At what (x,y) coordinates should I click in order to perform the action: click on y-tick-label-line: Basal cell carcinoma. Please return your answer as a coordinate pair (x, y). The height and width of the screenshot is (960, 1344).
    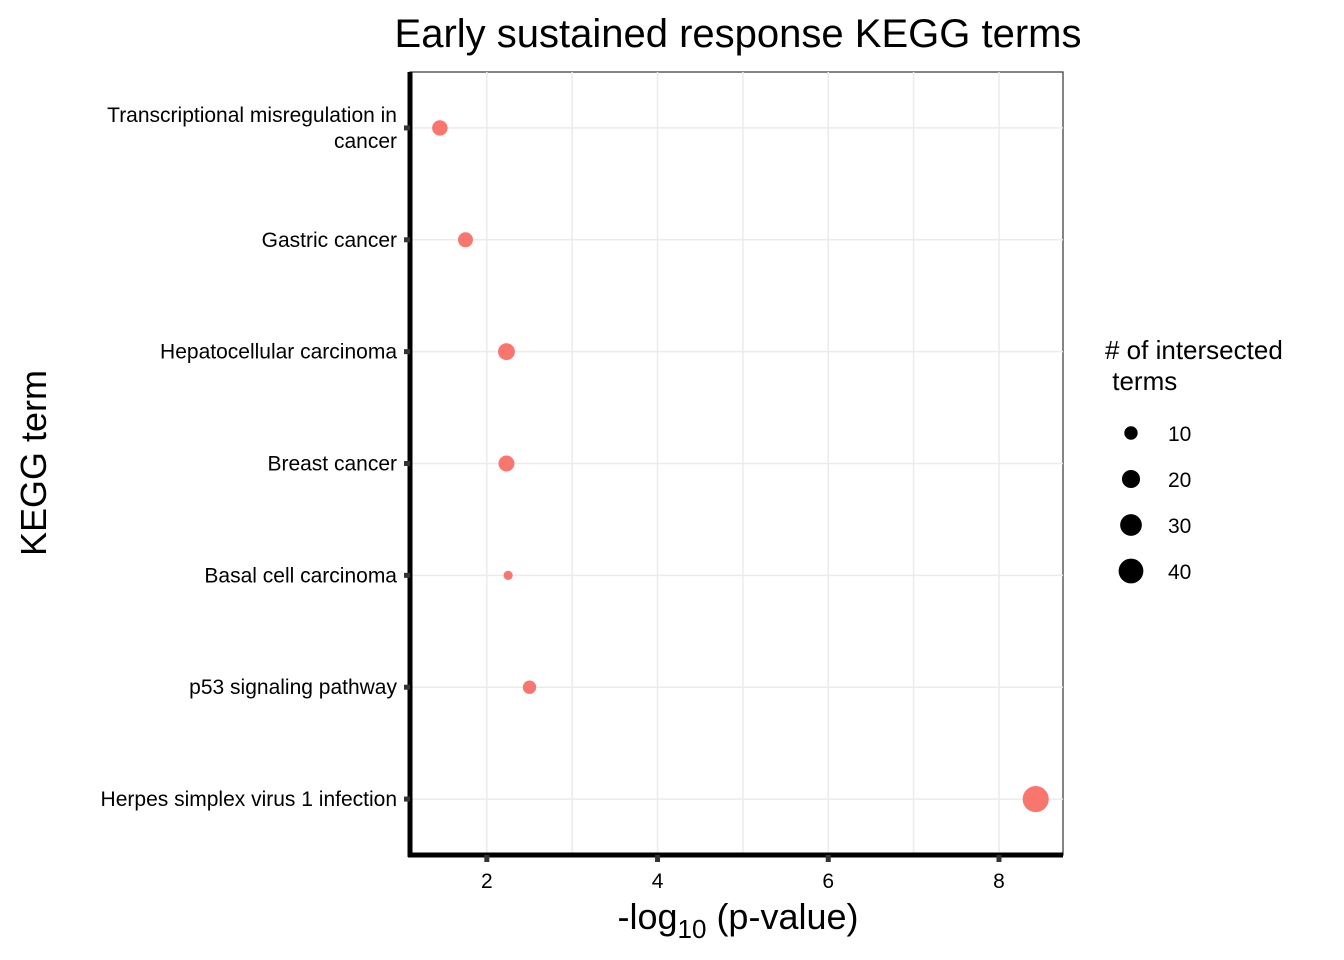
    Looking at the image, I should click on (300, 575).